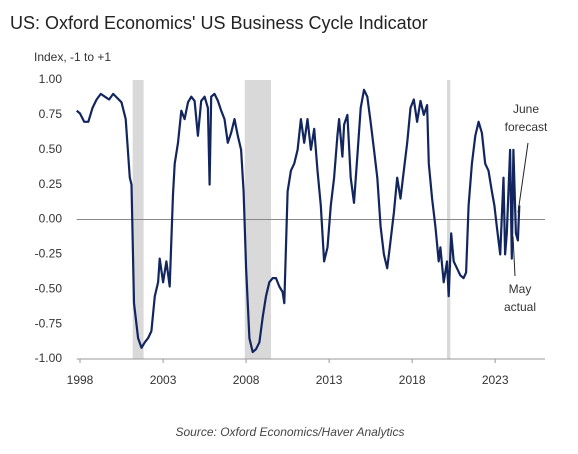  I want to click on x-tick-label: 2008, so click(246, 380).